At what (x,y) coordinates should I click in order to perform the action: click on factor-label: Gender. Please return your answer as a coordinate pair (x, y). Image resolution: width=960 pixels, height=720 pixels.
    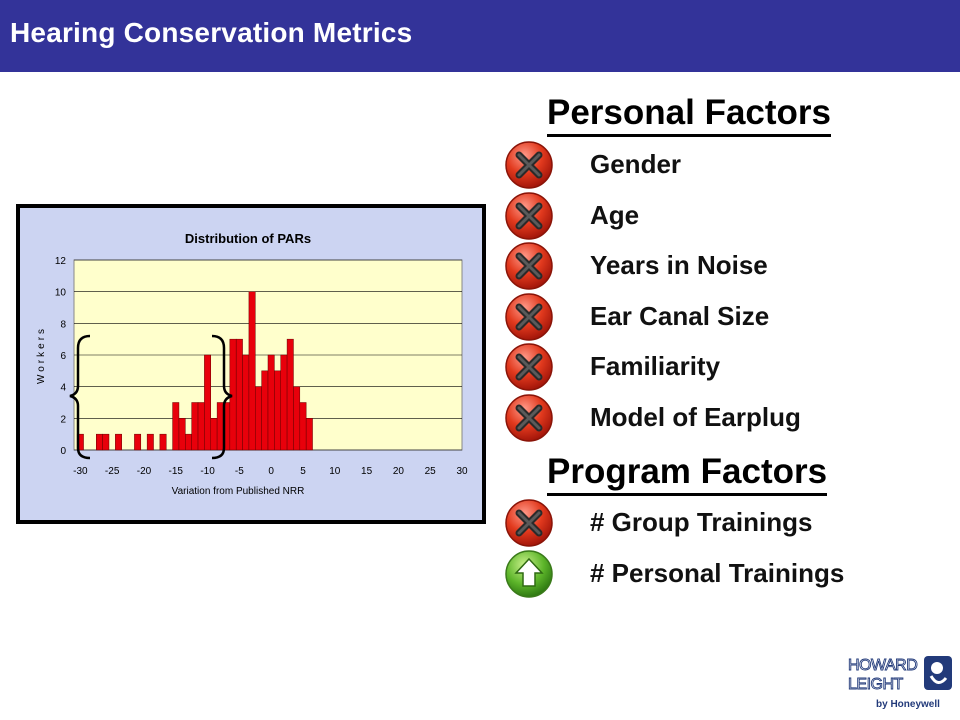
    Looking at the image, I should click on (636, 164).